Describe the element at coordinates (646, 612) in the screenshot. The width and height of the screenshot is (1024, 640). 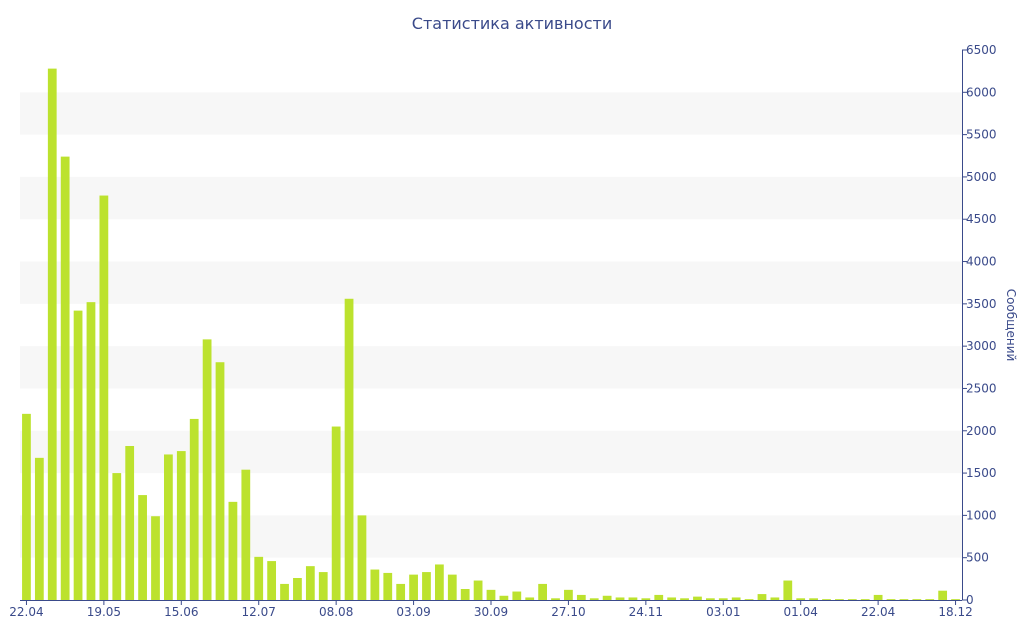
I see `x-tick-label: 24.11` at that location.